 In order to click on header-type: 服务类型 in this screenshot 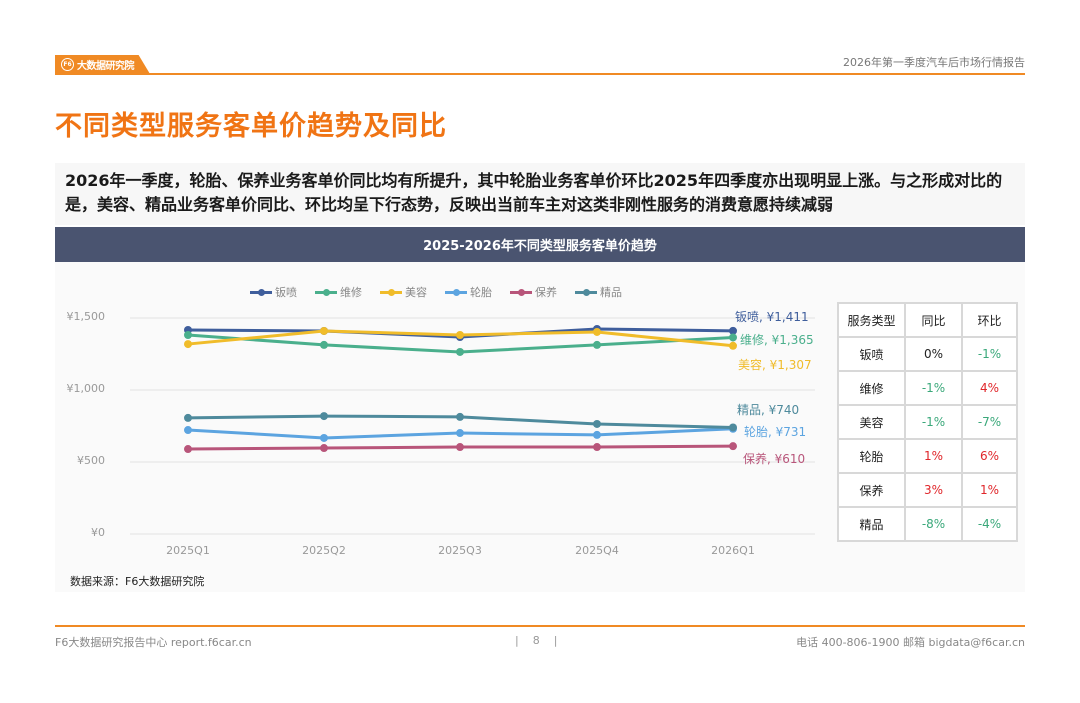, I will do `click(871, 320)`.